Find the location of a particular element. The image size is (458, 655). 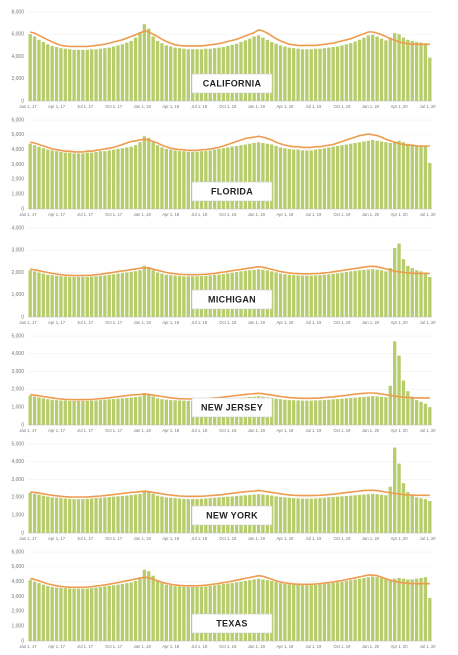

x-tick-label: Apr 1, 20 is located at coordinates (400, 214).